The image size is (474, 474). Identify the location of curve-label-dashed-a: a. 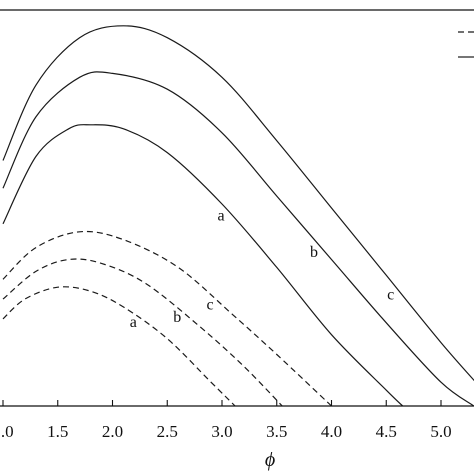
(133, 322).